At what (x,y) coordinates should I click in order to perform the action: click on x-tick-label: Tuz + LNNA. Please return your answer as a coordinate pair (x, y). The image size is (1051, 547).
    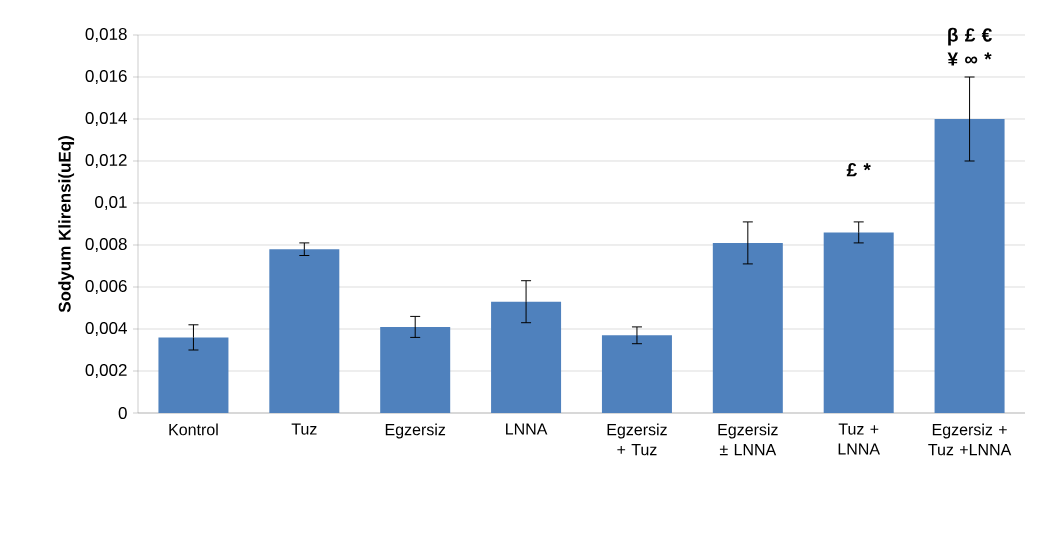
    Looking at the image, I should click on (859, 439).